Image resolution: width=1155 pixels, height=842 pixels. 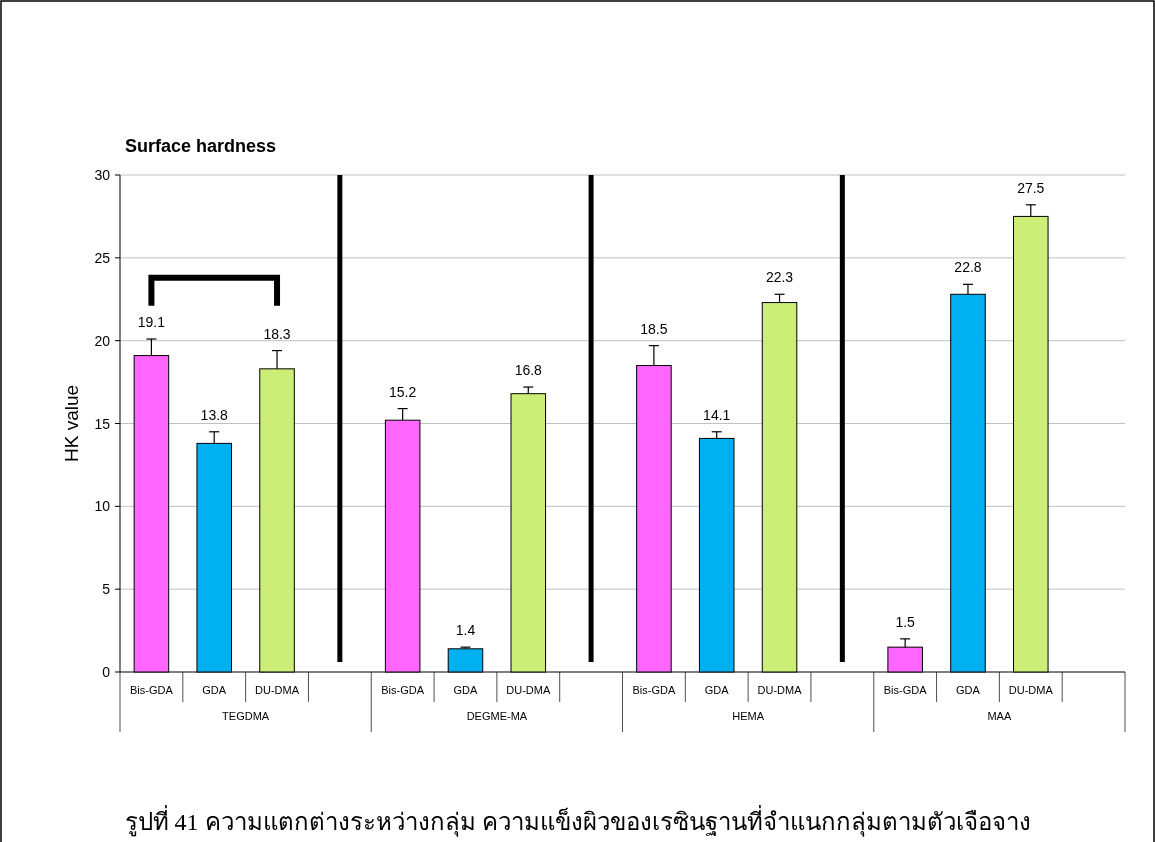 I want to click on series-label: Bis-GDA, so click(x=152, y=690).